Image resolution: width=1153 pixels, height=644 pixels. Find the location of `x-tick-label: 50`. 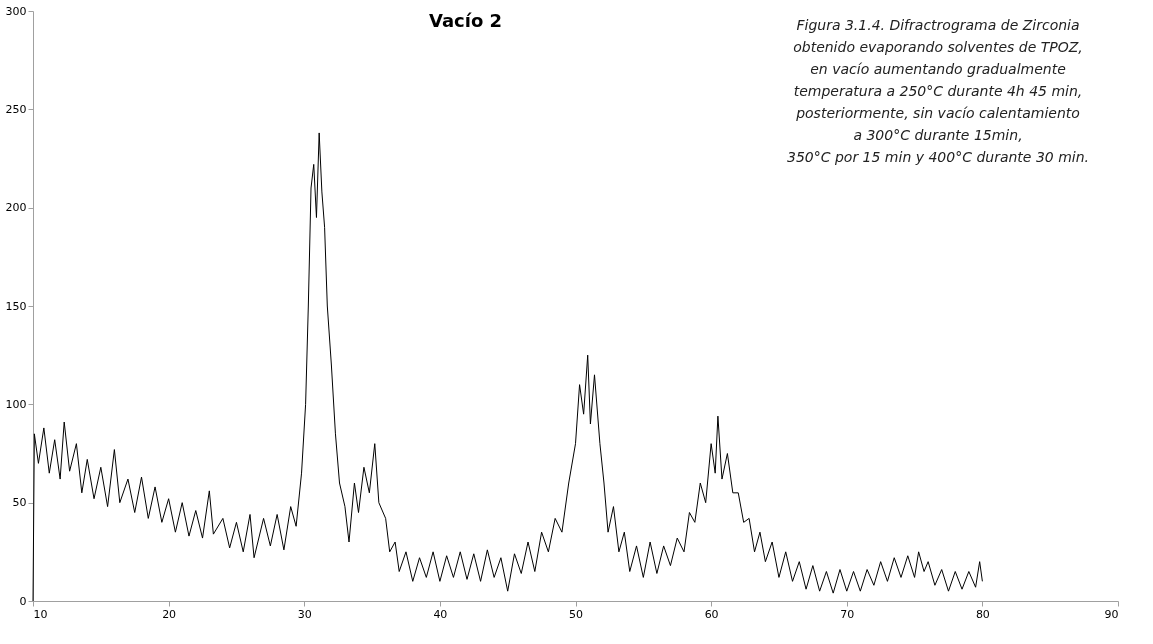

x-tick-label: 50 is located at coordinates (576, 614).